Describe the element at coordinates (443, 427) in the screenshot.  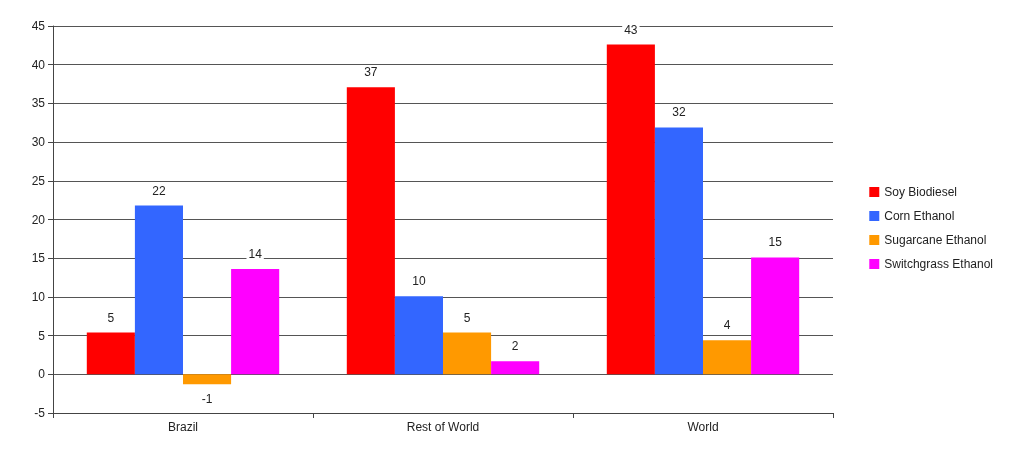
I see `x-tick-label: Rest of World` at that location.